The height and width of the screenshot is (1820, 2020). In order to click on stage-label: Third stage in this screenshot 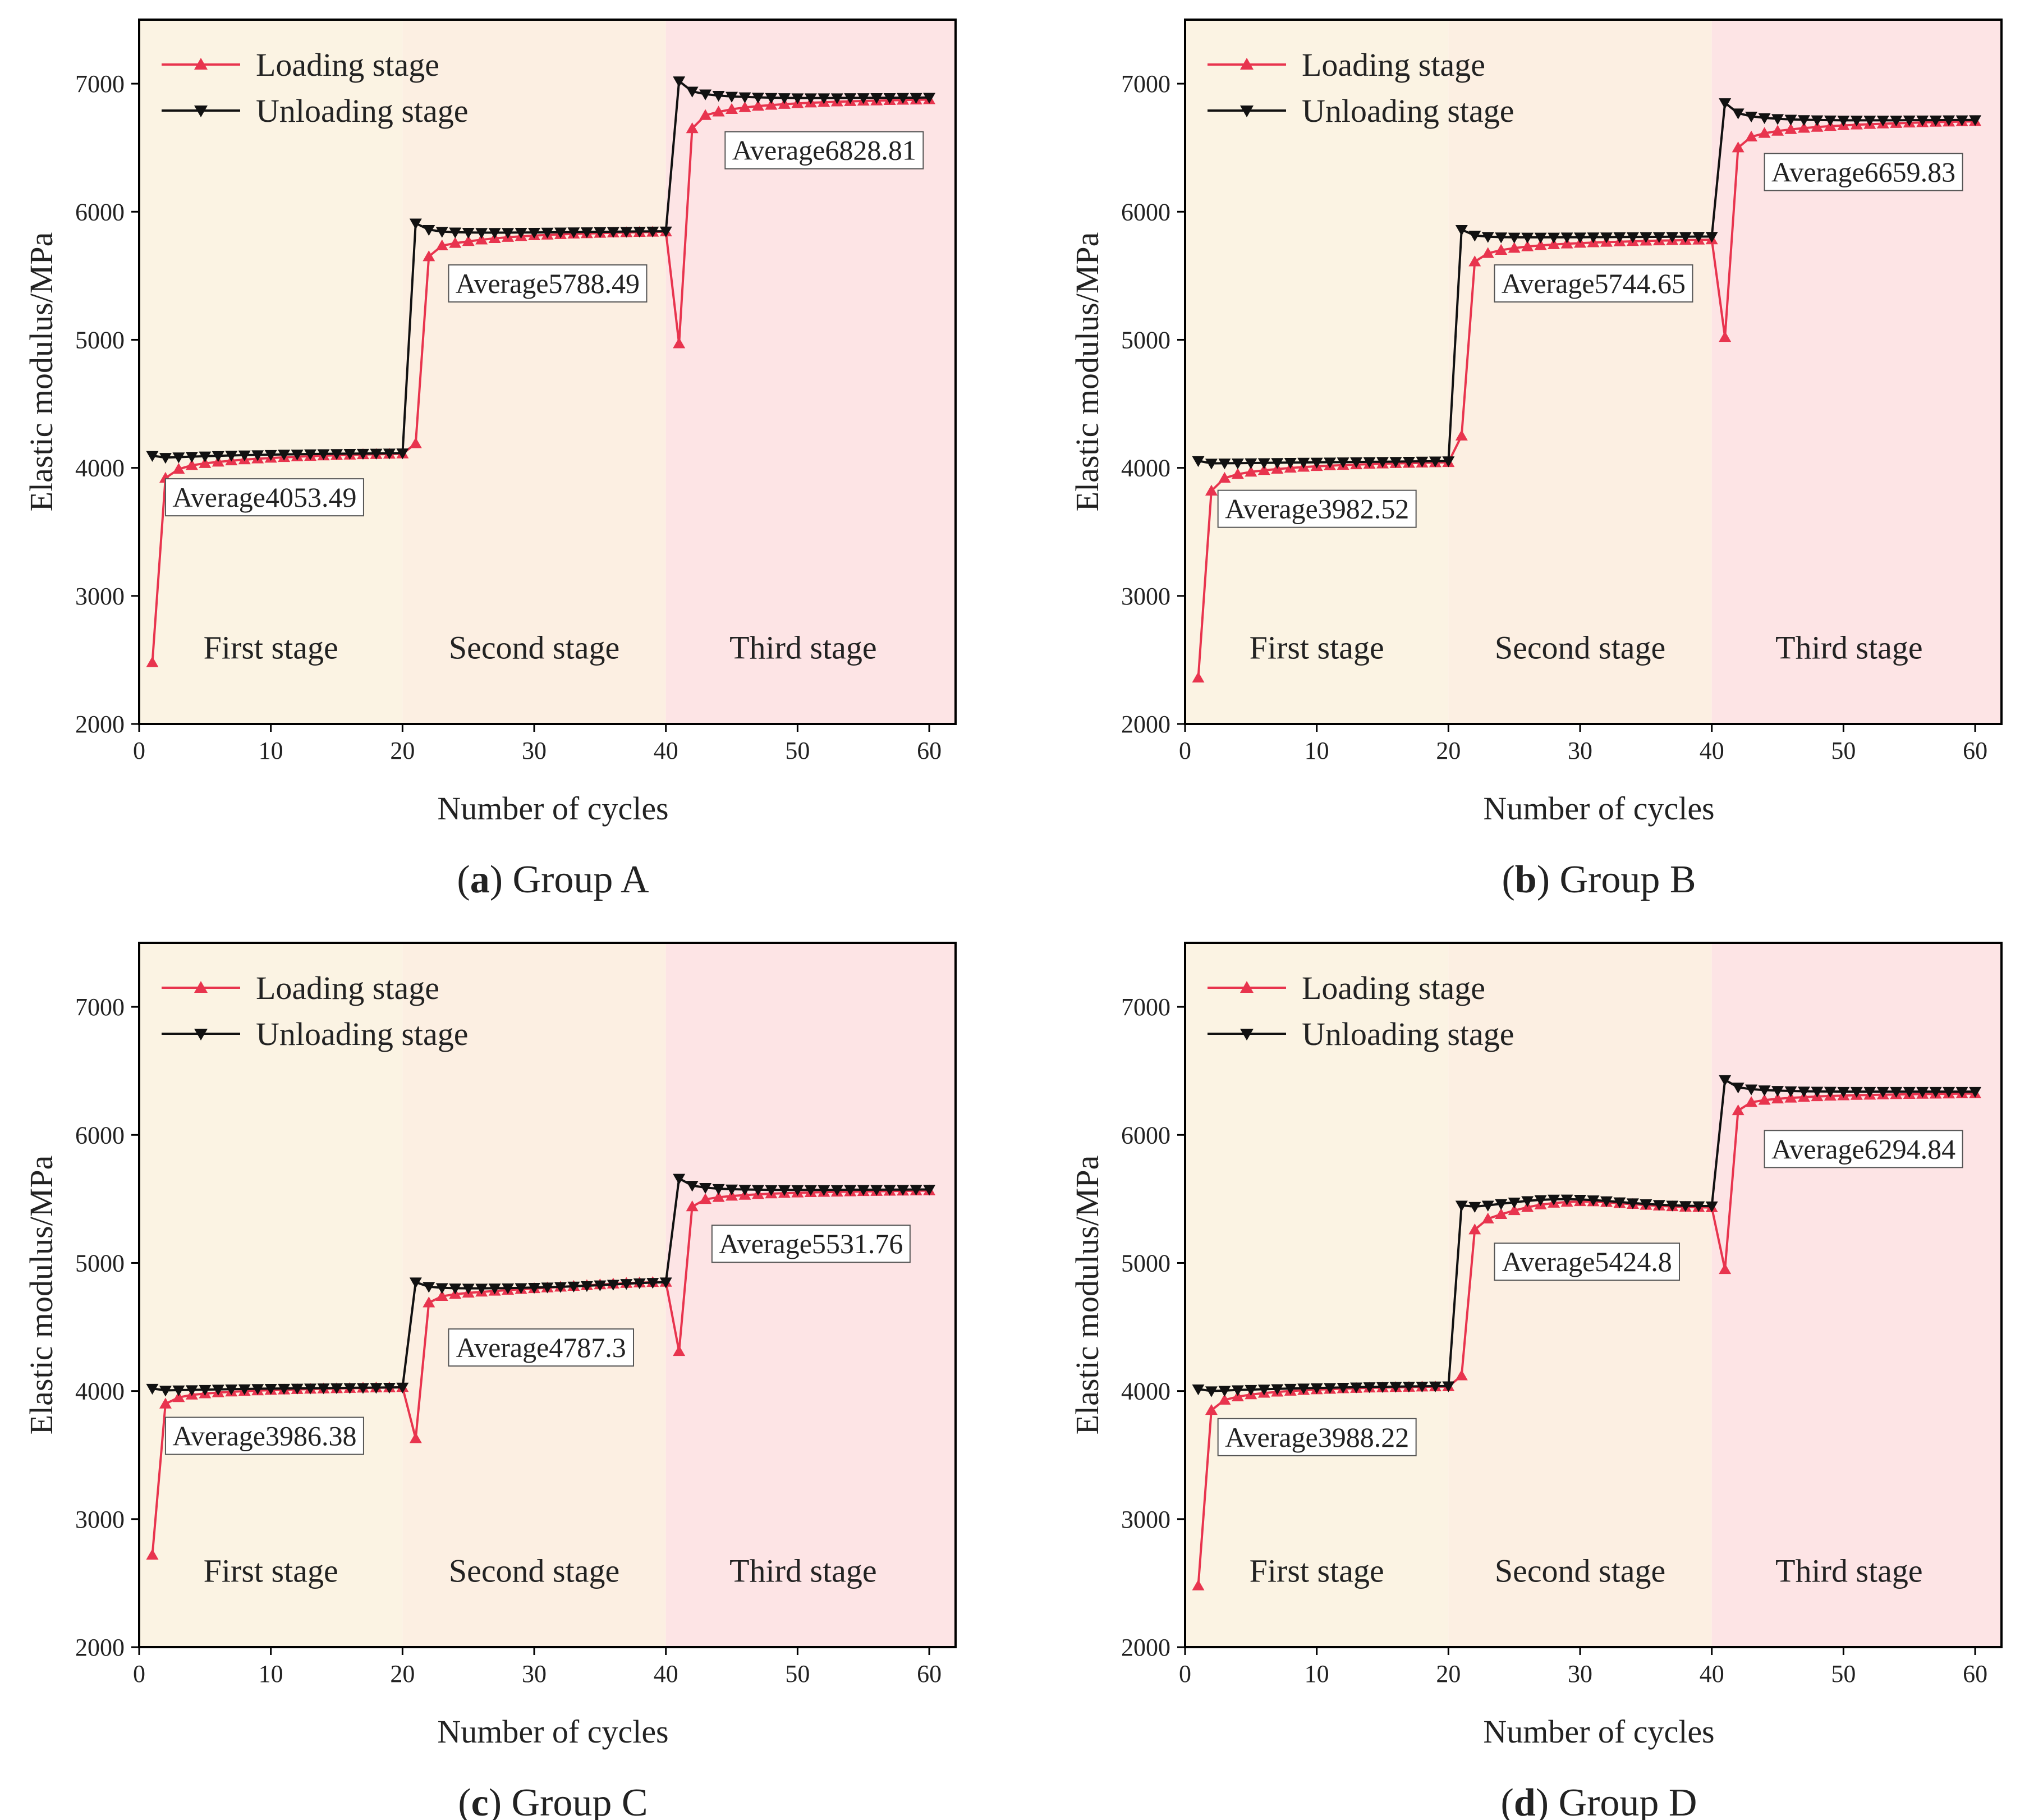, I will do `click(1849, 1571)`.